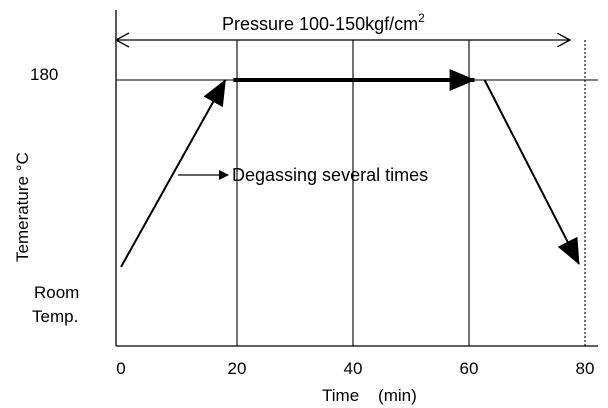  I want to click on x-tick-labels: 0 20 40 60 80, so click(355, 368).